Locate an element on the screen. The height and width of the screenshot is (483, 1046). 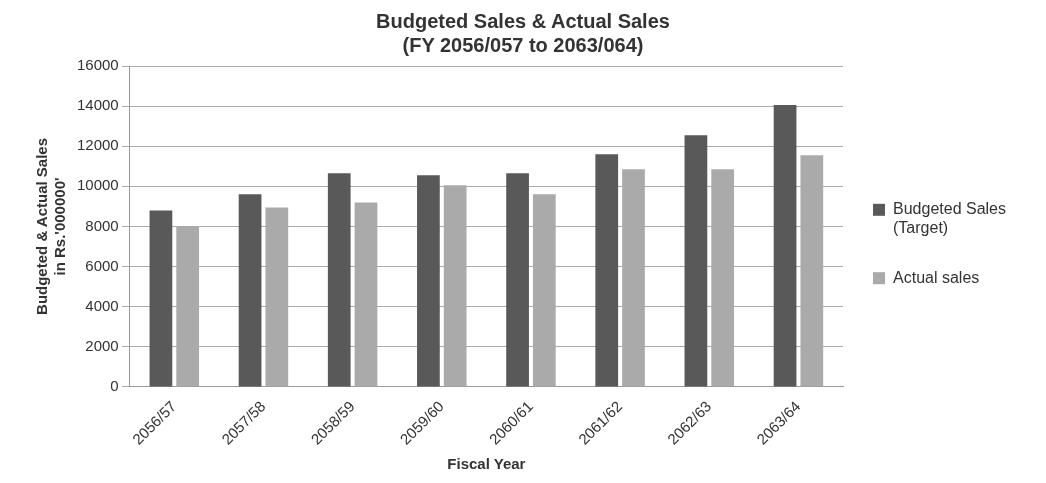
y-tick-label: 4000 is located at coordinates (102, 305).